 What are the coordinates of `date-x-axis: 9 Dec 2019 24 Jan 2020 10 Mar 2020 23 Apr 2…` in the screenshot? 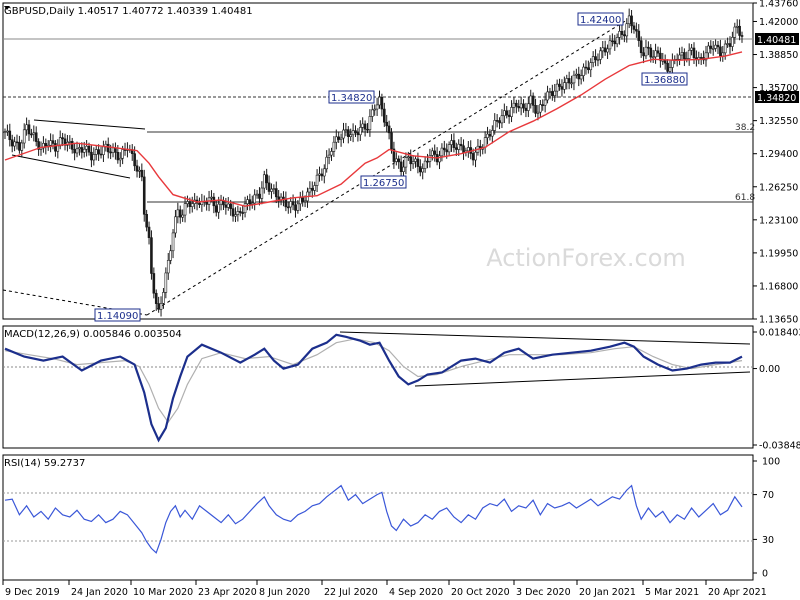 It's located at (384, 589).